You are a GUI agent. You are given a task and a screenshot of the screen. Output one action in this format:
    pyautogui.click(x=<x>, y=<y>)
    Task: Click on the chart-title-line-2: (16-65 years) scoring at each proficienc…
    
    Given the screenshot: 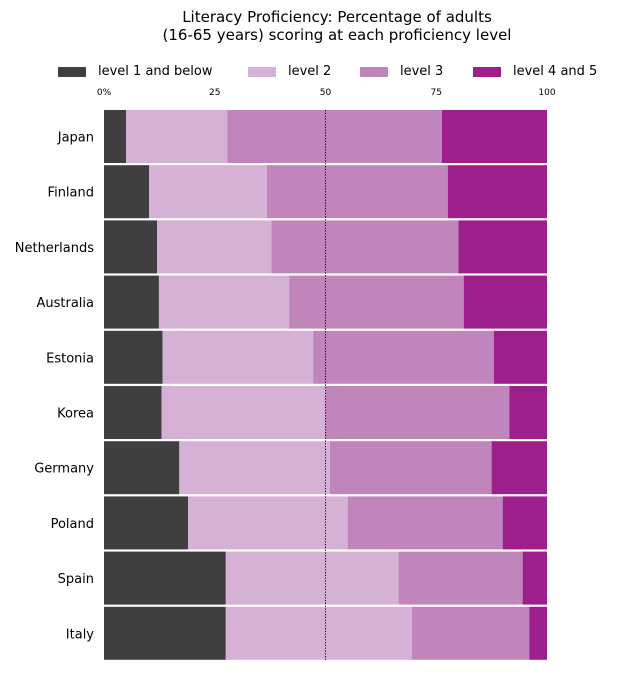 What is the action you would take?
    pyautogui.click(x=337, y=35)
    